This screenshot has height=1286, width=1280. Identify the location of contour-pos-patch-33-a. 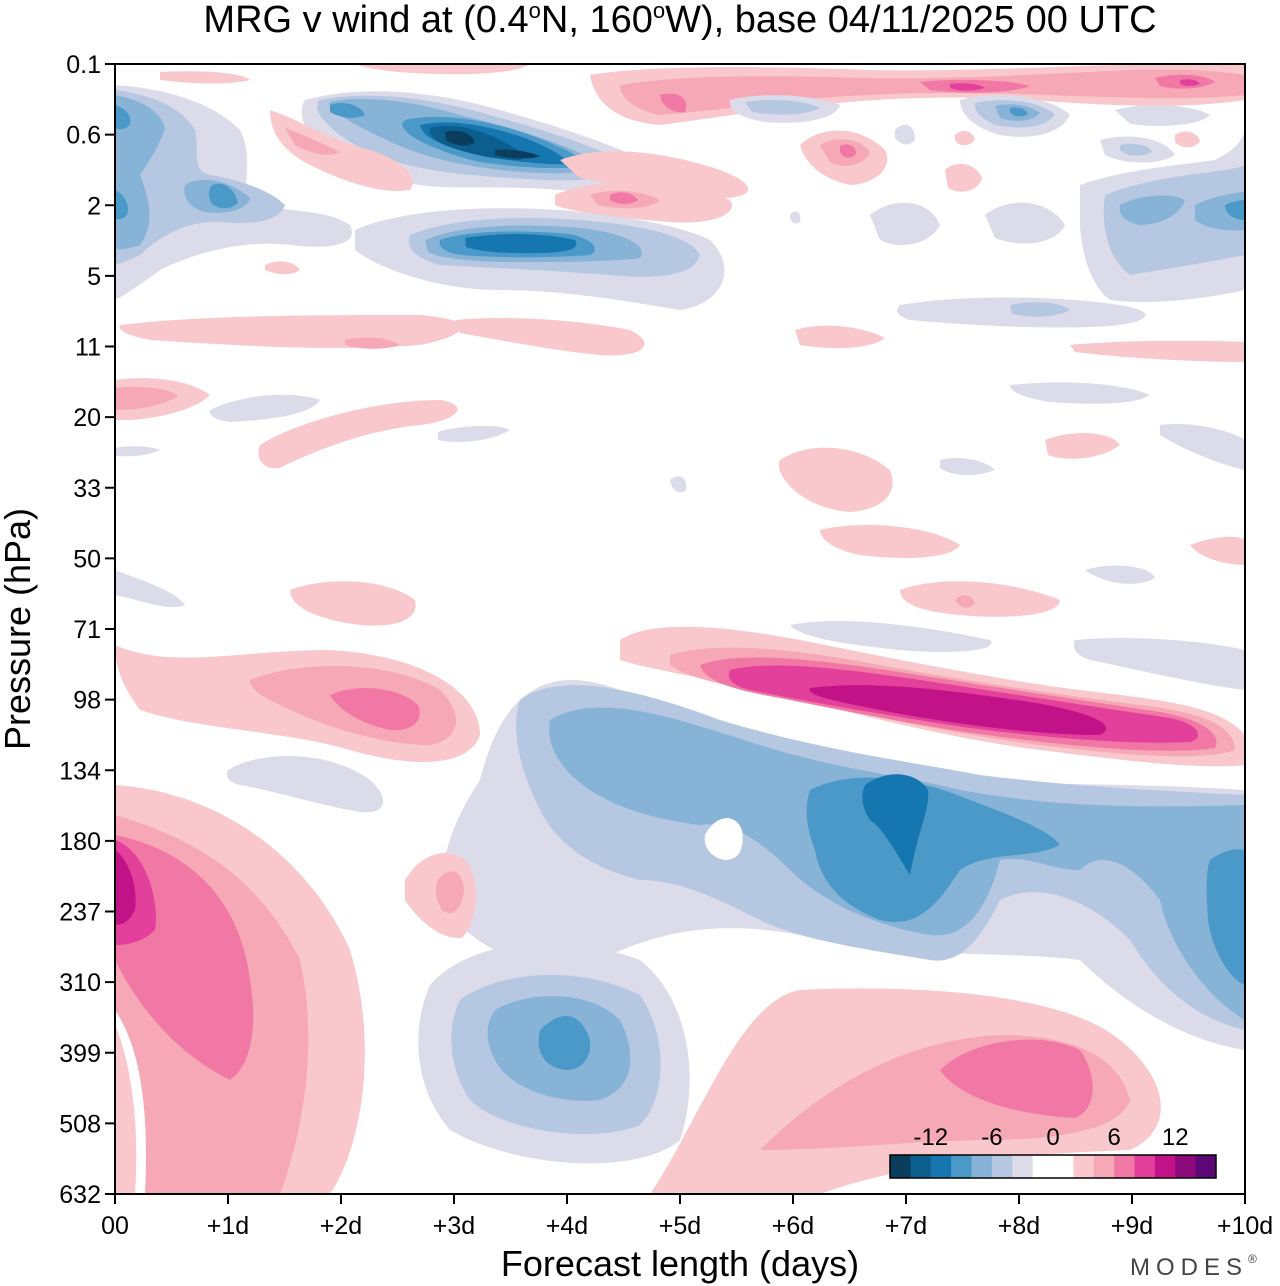
(835, 479).